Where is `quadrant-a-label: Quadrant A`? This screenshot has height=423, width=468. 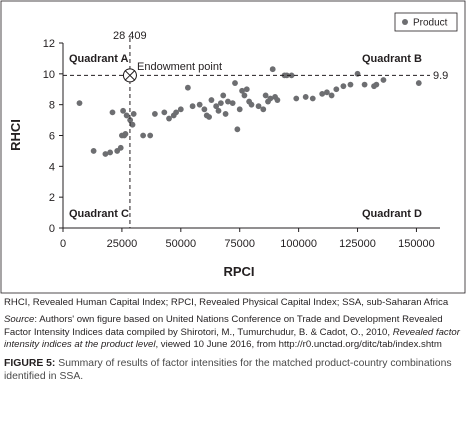 quadrant-a-label: Quadrant A is located at coordinates (99, 59).